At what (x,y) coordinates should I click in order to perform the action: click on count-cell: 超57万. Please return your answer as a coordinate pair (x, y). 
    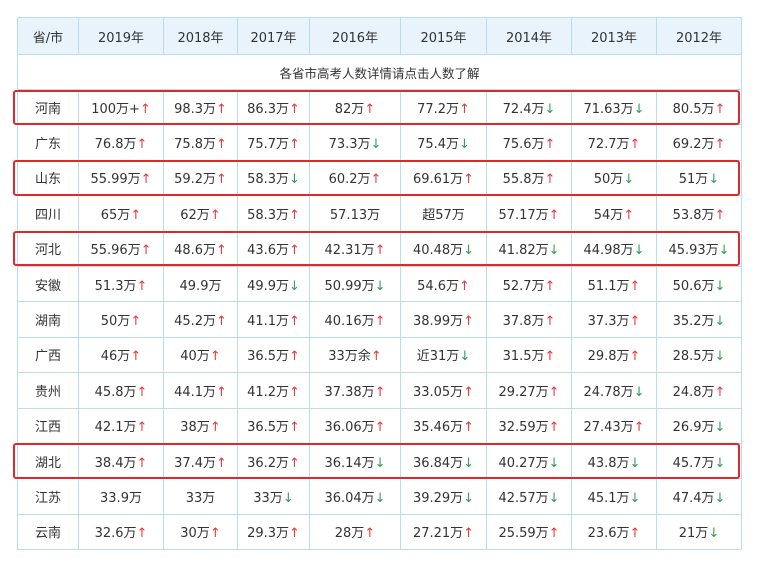
    Looking at the image, I should click on (443, 213).